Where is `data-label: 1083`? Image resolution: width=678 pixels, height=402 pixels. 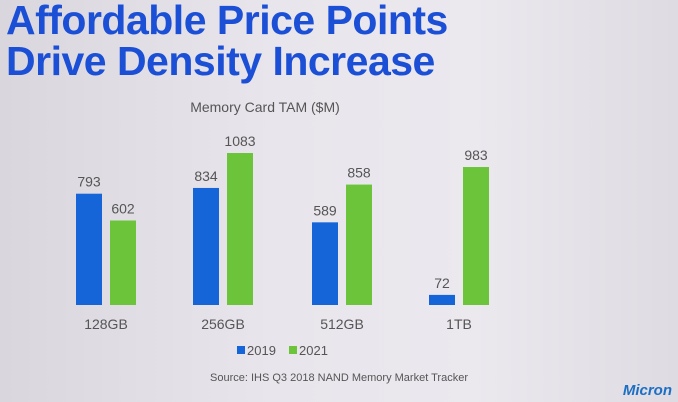 data-label: 1083 is located at coordinates (239, 141).